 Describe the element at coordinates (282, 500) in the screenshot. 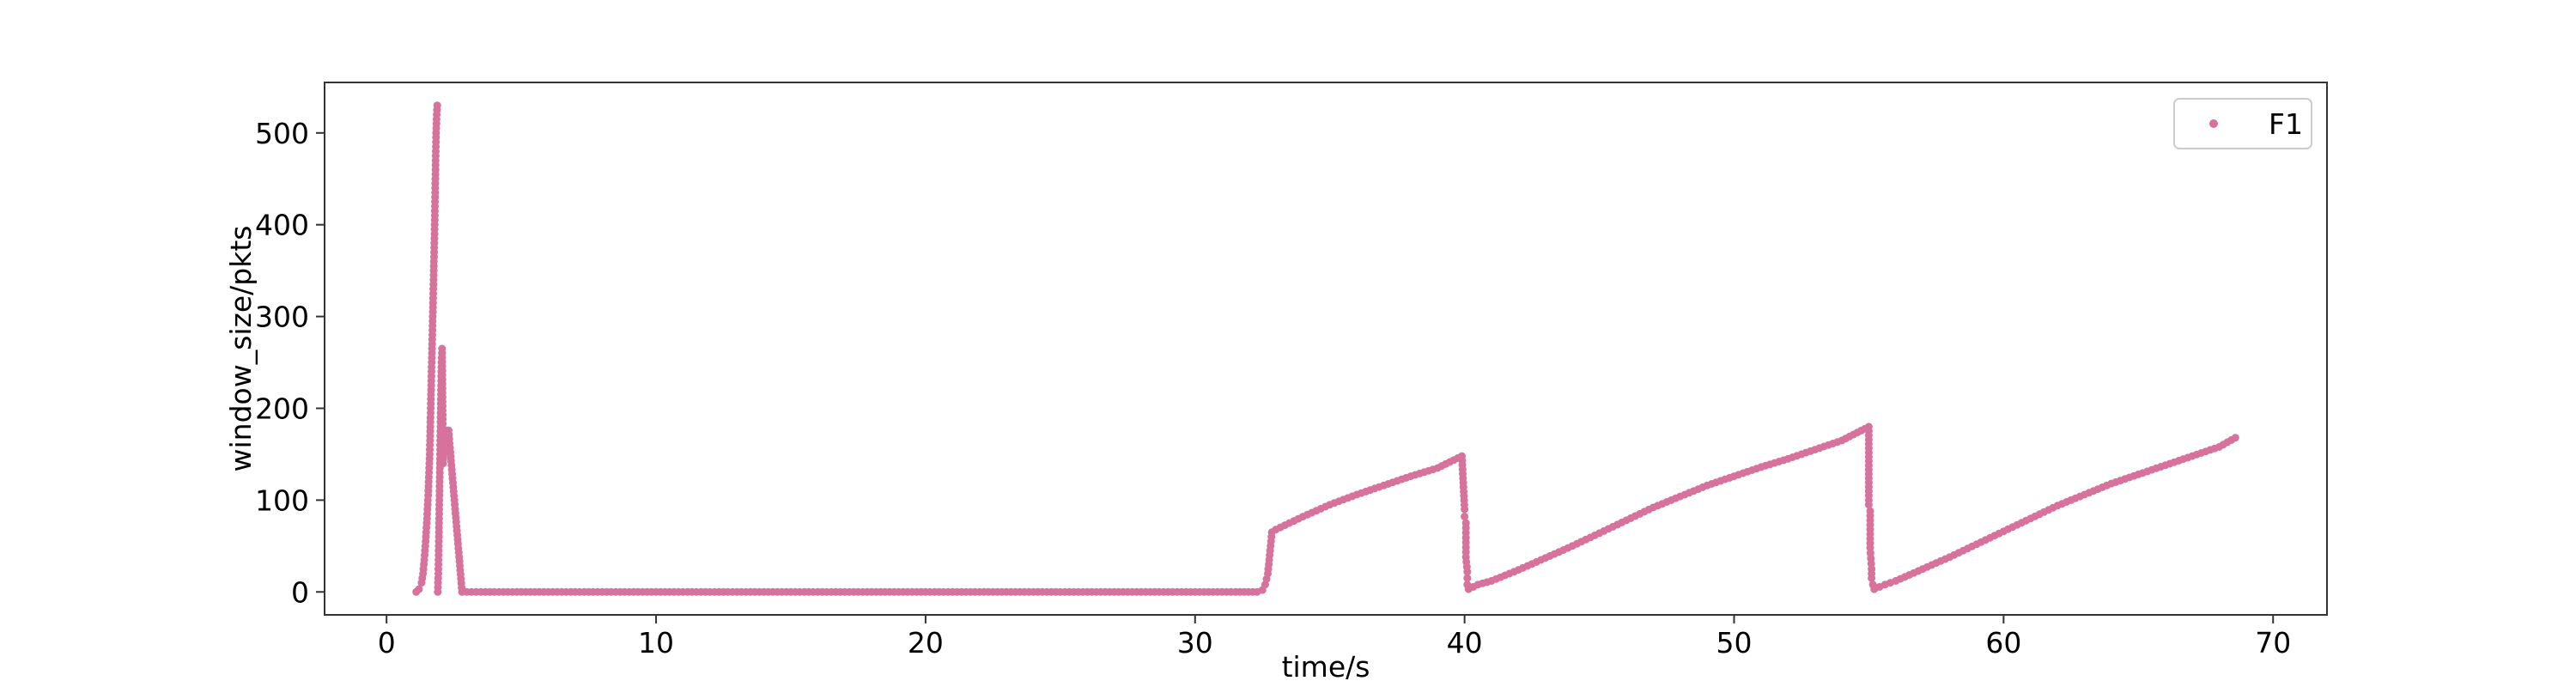

I see `y-tick-label: 100` at that location.